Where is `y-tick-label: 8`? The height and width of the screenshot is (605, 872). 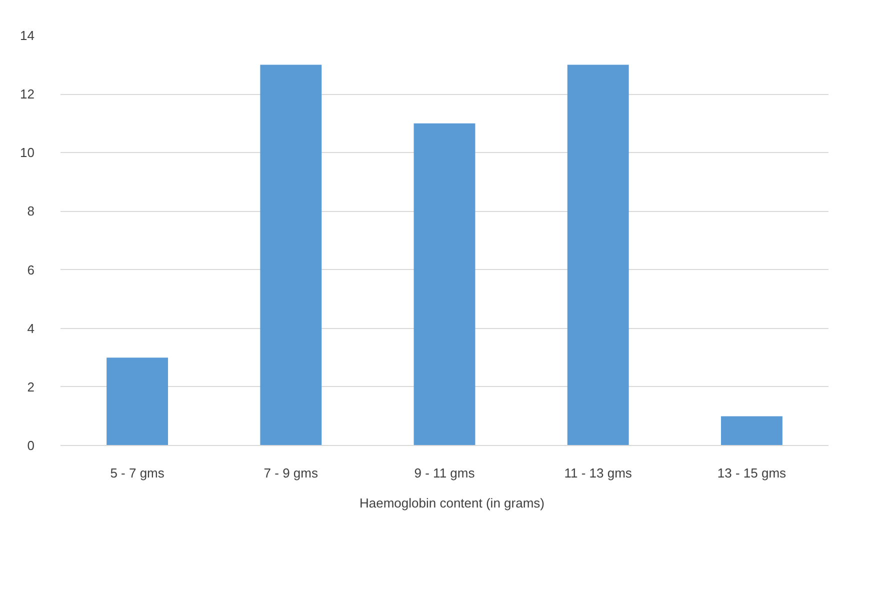
y-tick-label: 8 is located at coordinates (31, 211).